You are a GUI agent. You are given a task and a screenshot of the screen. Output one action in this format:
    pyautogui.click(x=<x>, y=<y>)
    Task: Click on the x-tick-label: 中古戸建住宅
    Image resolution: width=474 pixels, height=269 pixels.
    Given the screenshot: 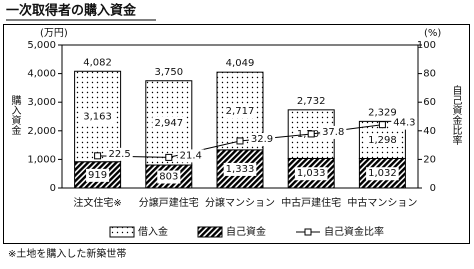 What is the action you would take?
    pyautogui.click(x=311, y=202)
    